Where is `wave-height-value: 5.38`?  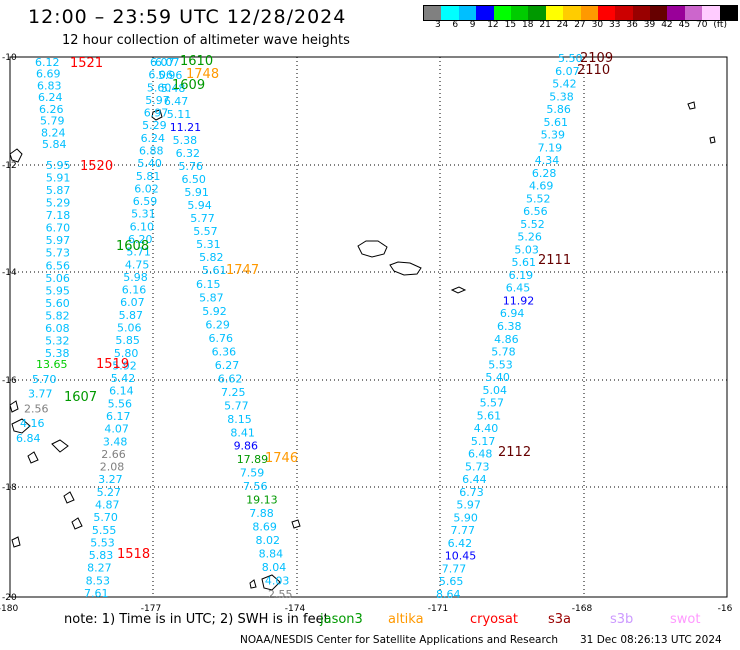 wave-height-value: 5.38 is located at coordinates (57, 353).